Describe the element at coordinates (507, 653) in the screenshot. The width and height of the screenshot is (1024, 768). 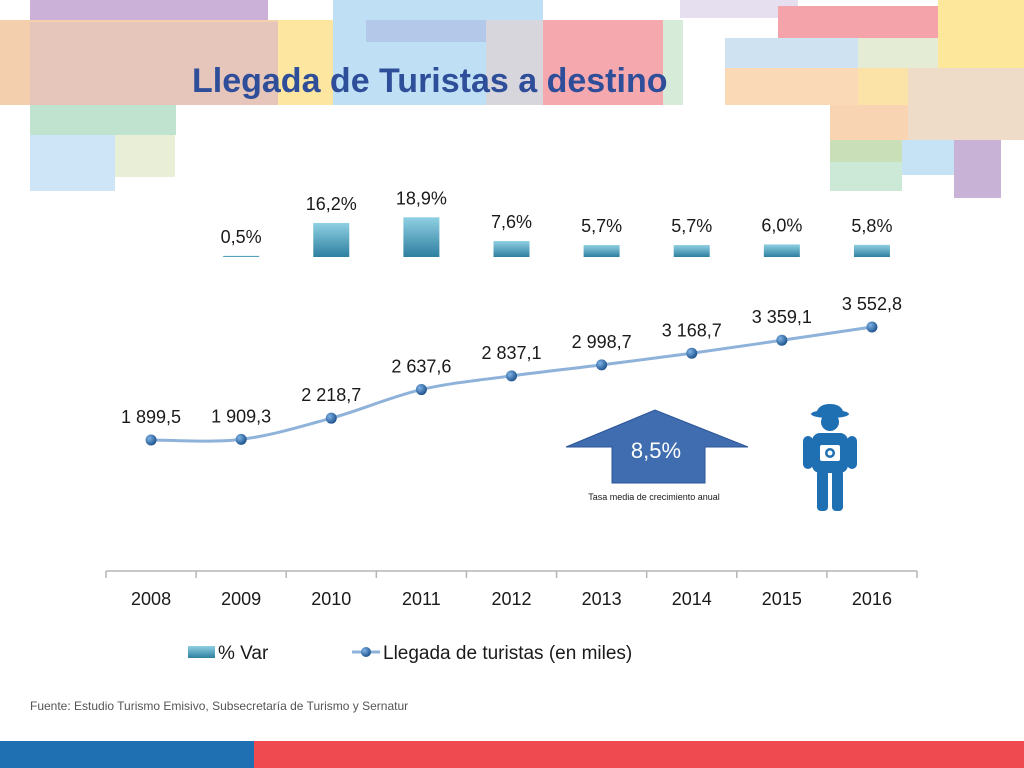
I see `legend-line-label: Llegada de turistas (en miles)` at that location.